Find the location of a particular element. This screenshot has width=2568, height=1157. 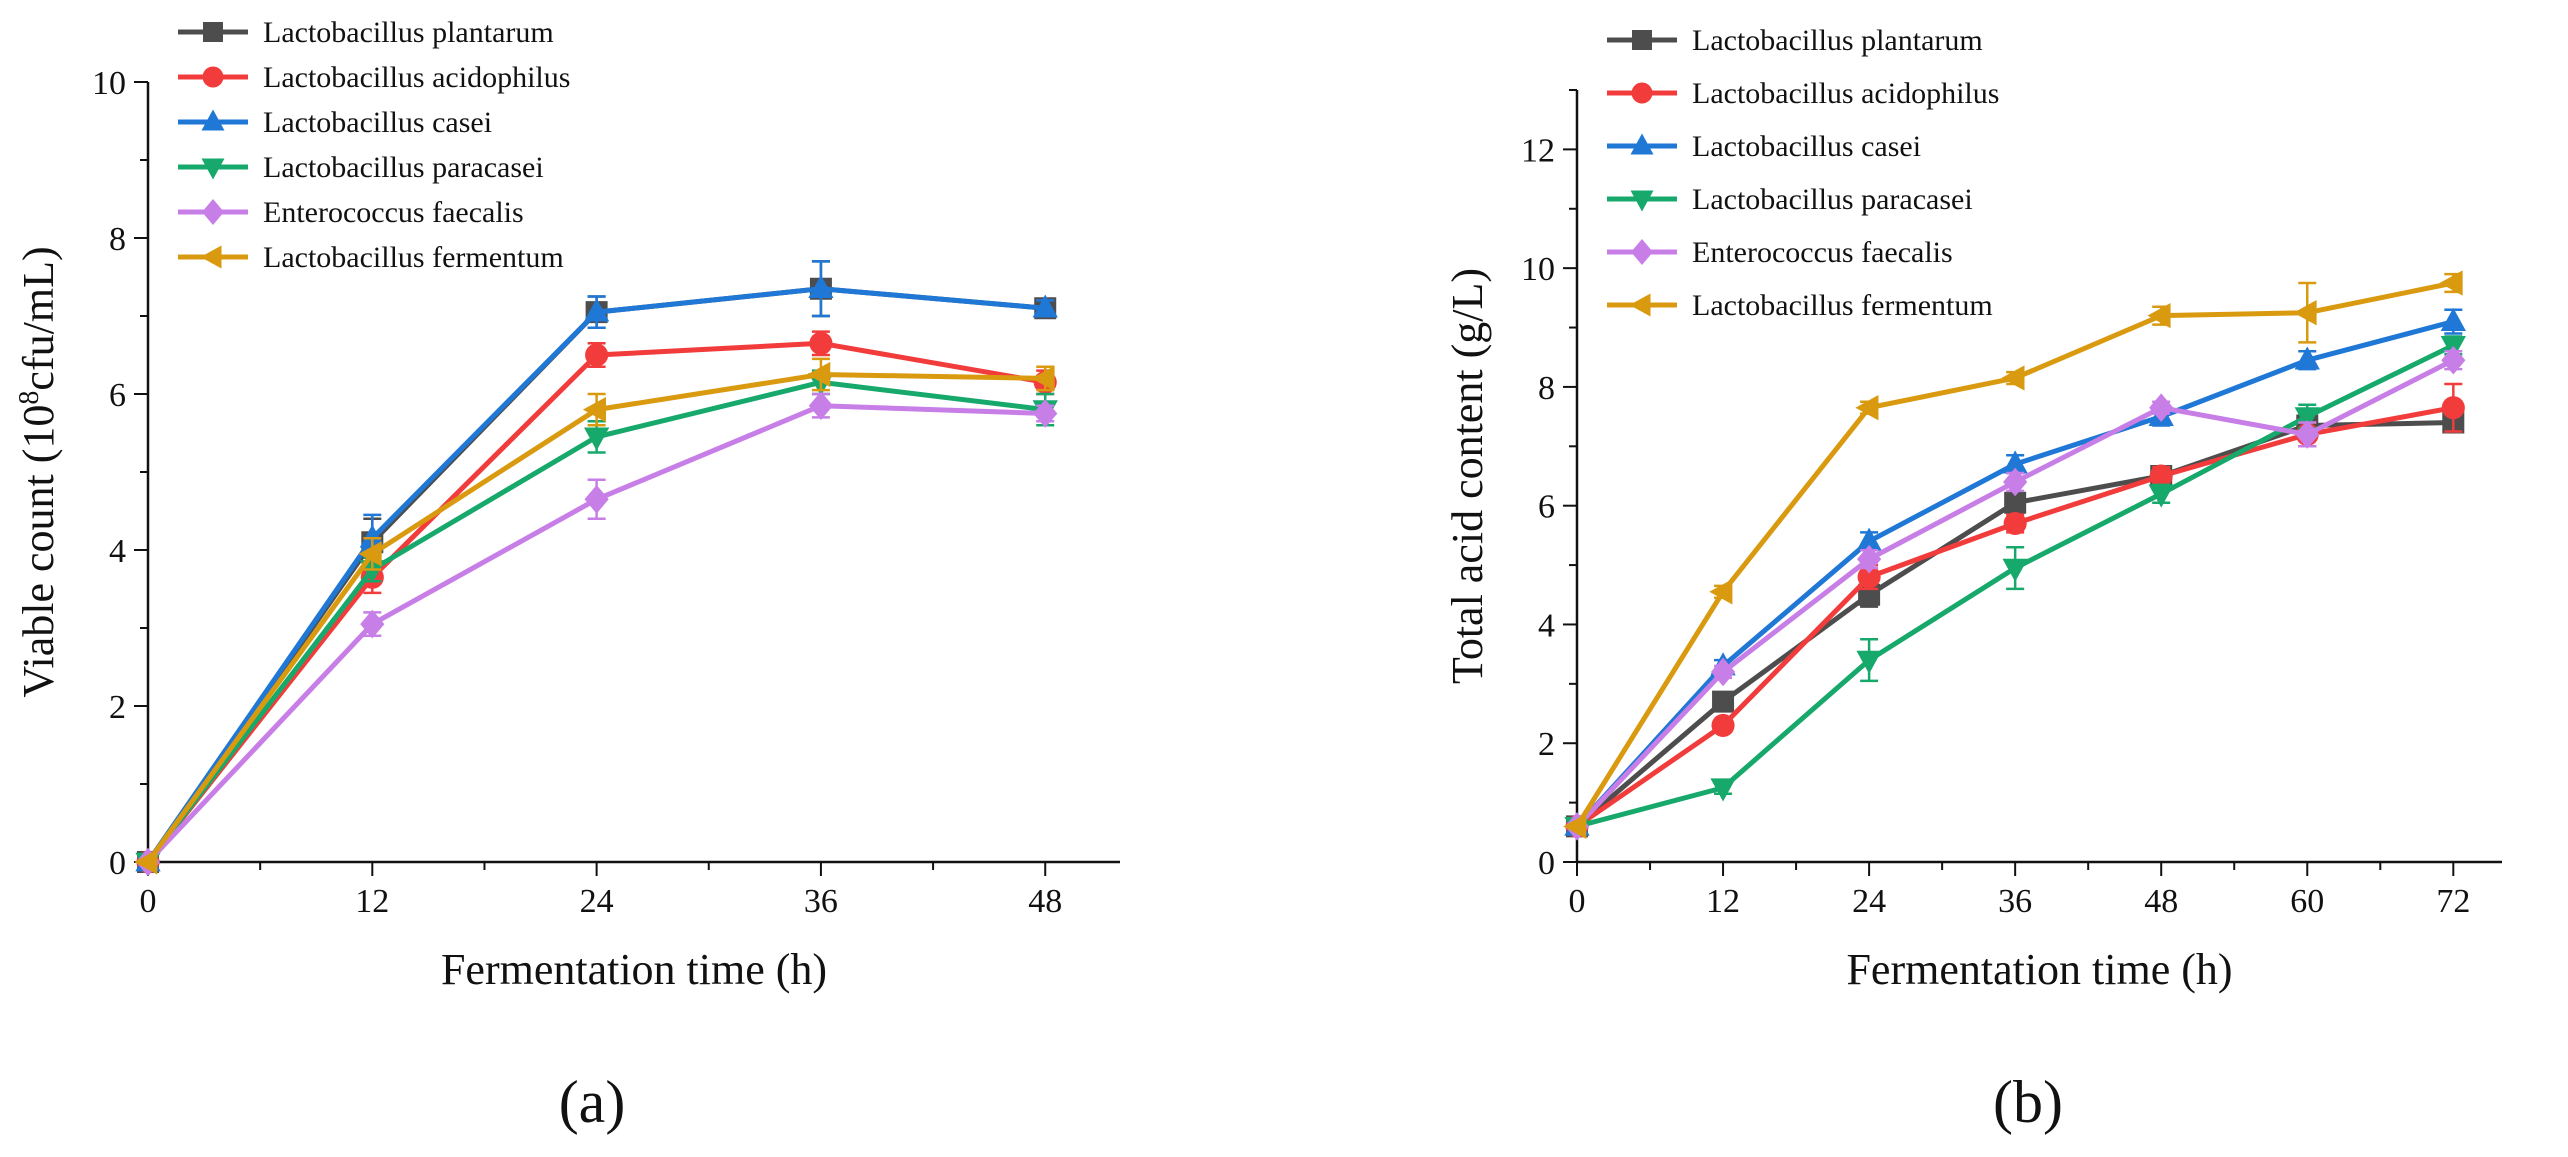

a-legend-marker-paracasei is located at coordinates (213, 169).